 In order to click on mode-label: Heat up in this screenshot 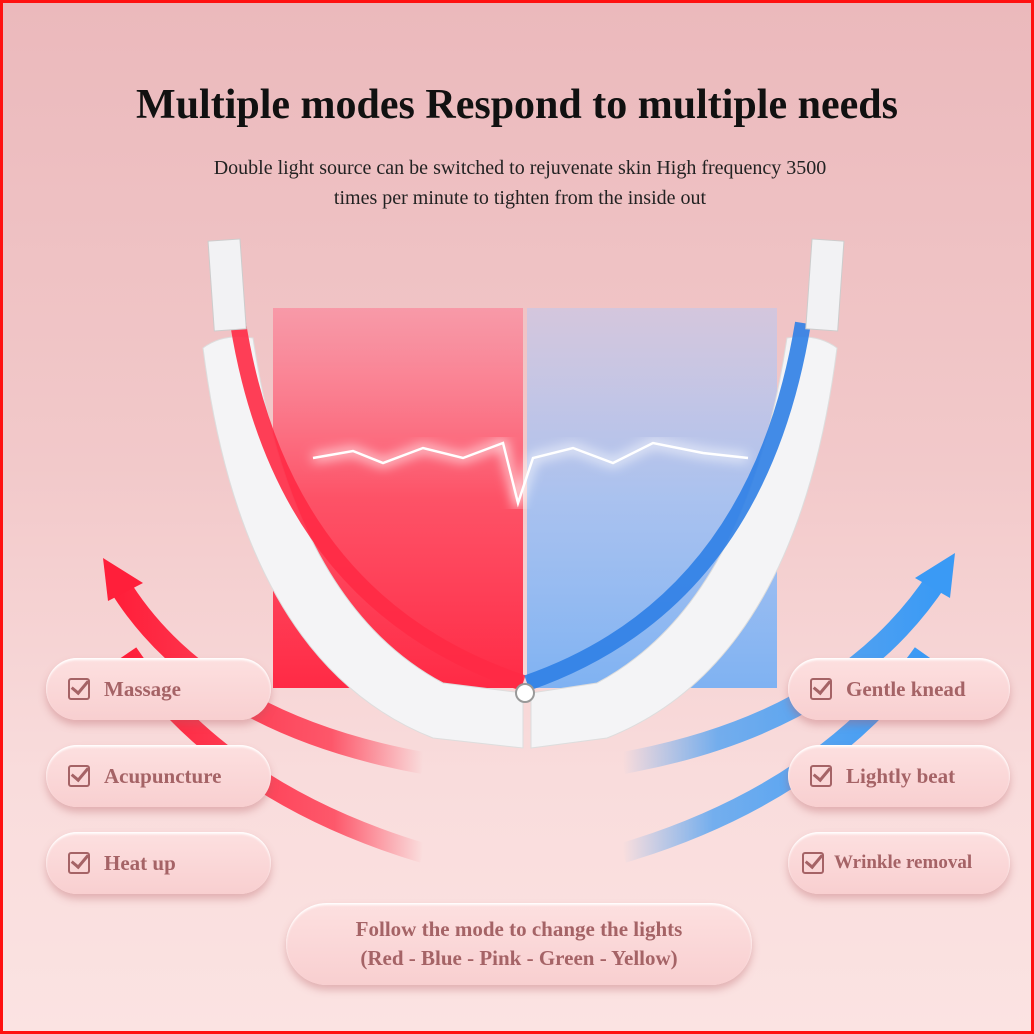, I will do `click(140, 862)`.